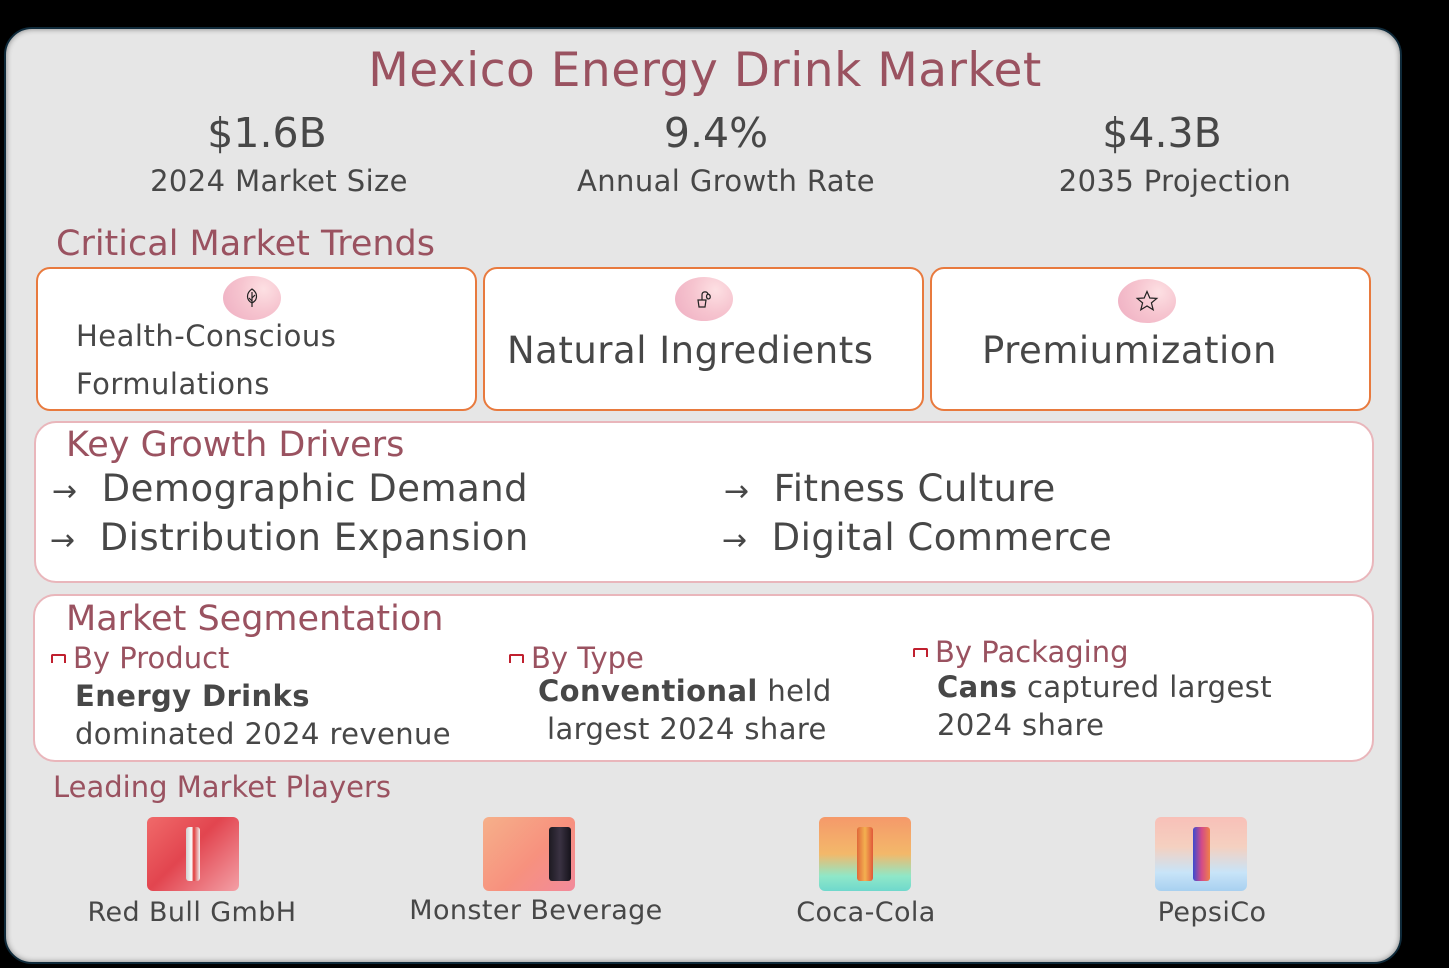 This screenshot has width=1449, height=968. Describe the element at coordinates (1201, 854) in the screenshot. I see `pepsi-can-image` at that location.